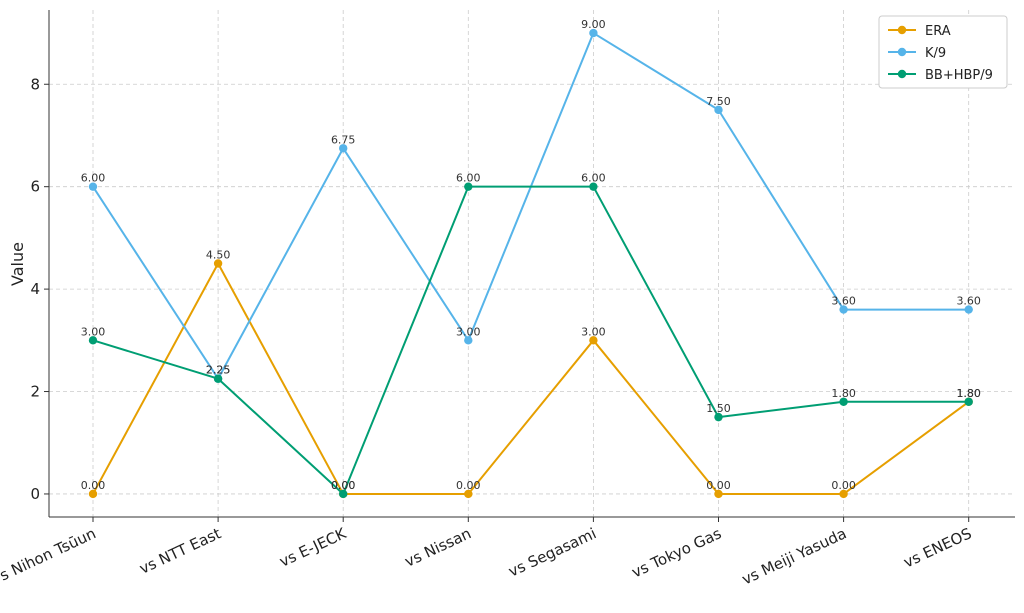 The width and height of the screenshot is (1024, 613). I want to click on data-label: 6.75, so click(343, 139).